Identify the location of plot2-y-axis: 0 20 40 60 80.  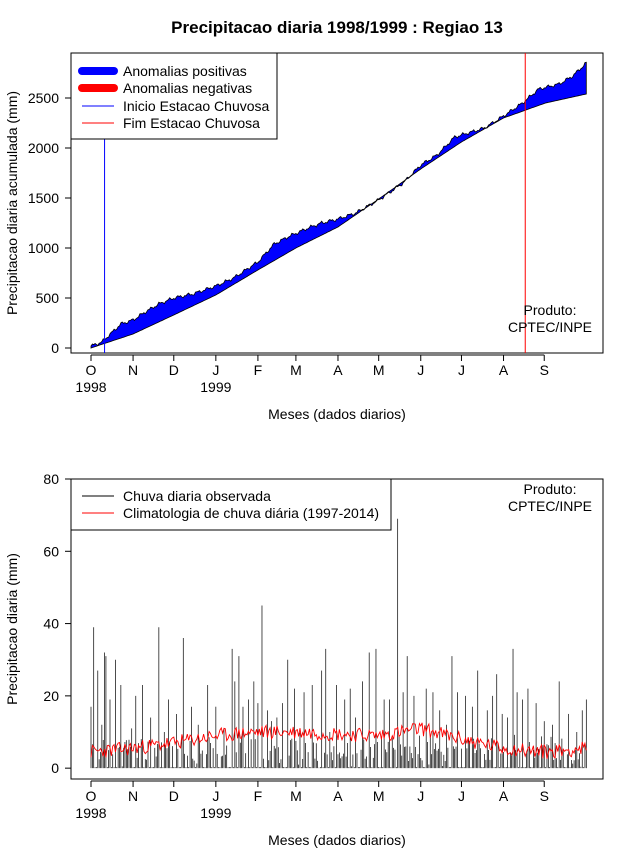
(57, 623).